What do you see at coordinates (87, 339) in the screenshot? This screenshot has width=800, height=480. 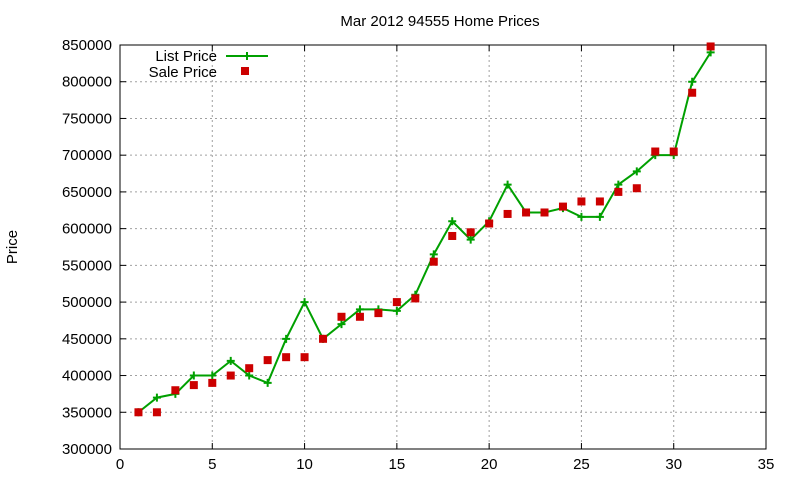 I see `y-tick-label: 450000` at bounding box center [87, 339].